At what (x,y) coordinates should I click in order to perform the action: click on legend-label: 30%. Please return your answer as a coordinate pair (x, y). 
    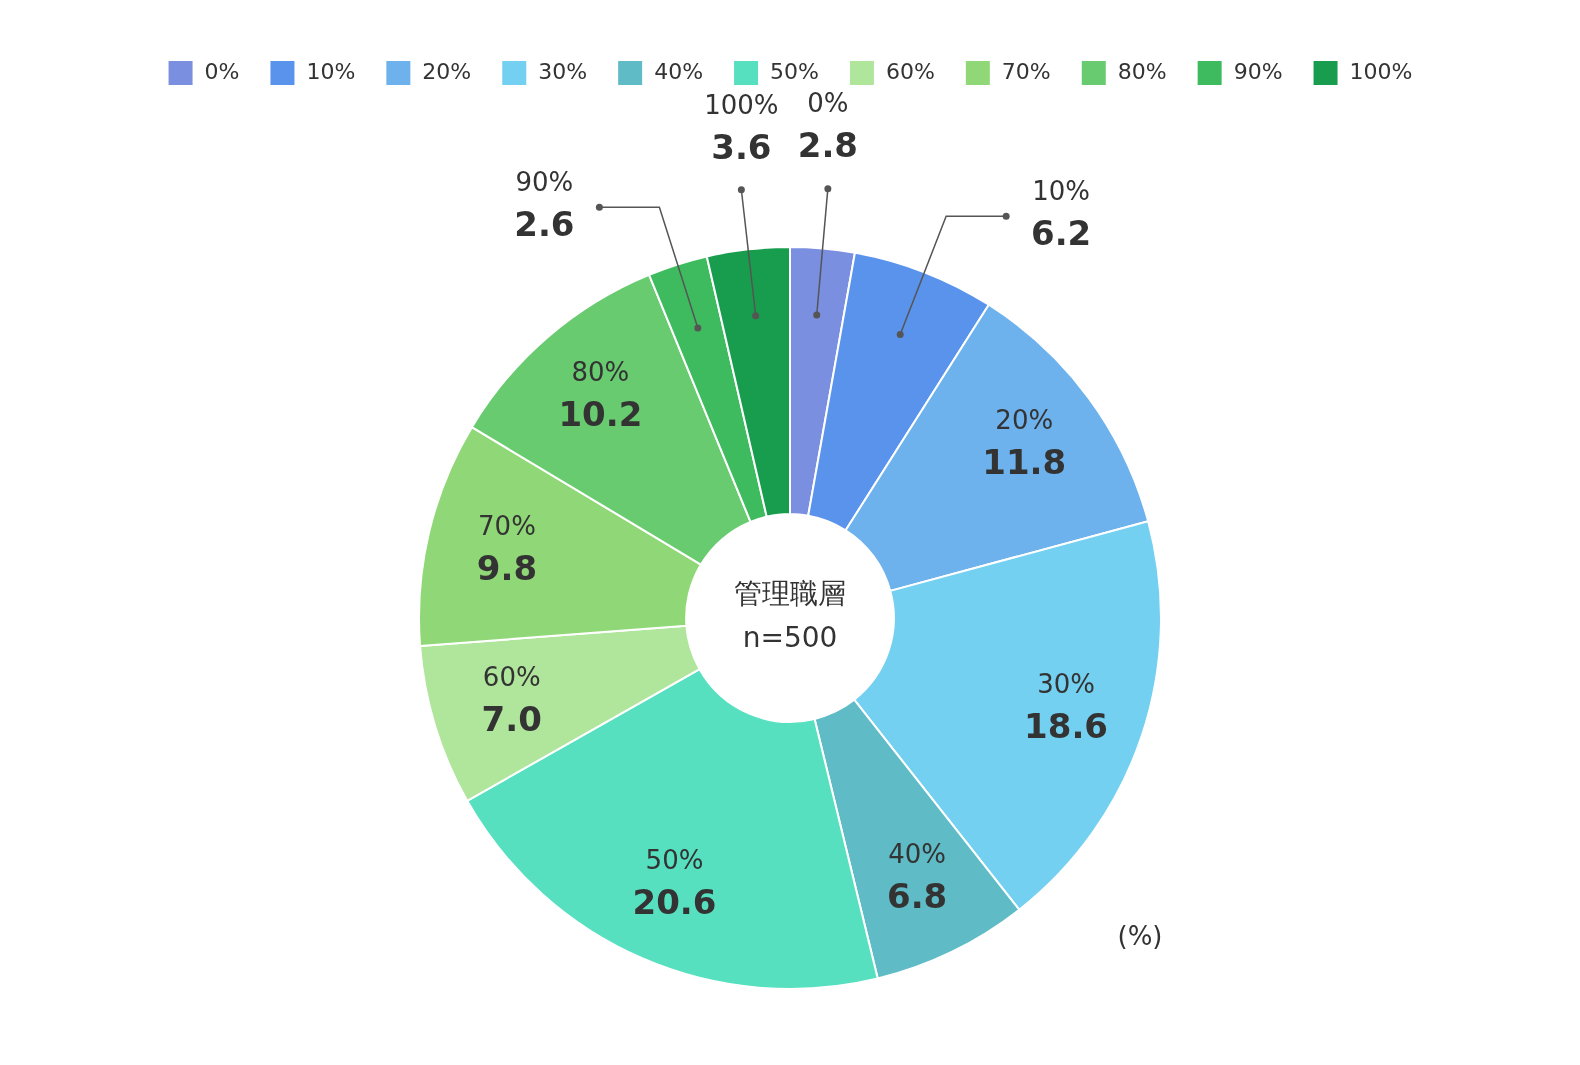
    Looking at the image, I should click on (563, 71).